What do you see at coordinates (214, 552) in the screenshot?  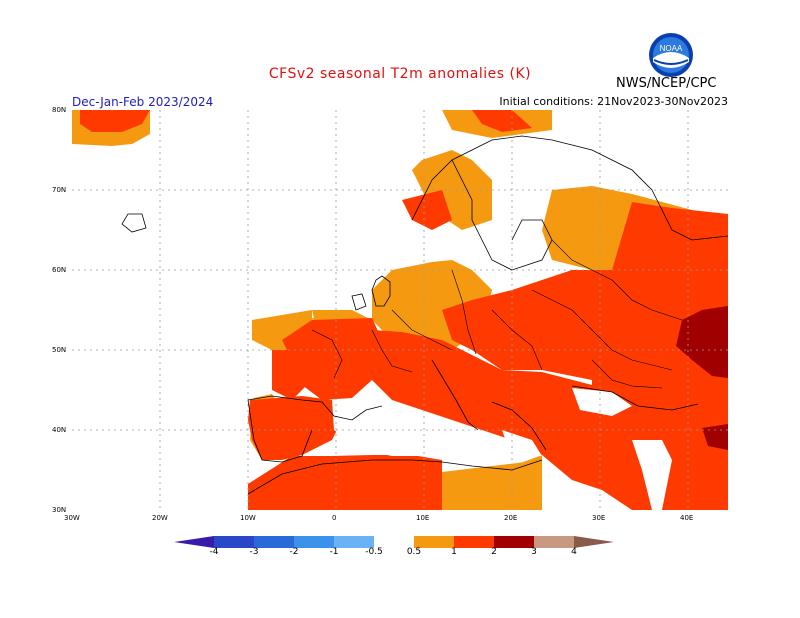 I see `legend-tick: -4` at bounding box center [214, 552].